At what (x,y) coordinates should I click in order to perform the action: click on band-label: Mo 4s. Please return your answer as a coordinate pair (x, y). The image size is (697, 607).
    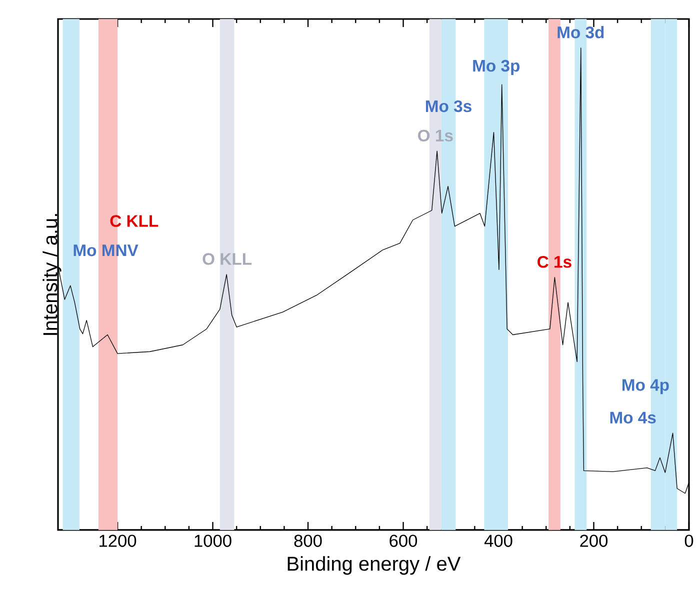
    Looking at the image, I should click on (633, 418).